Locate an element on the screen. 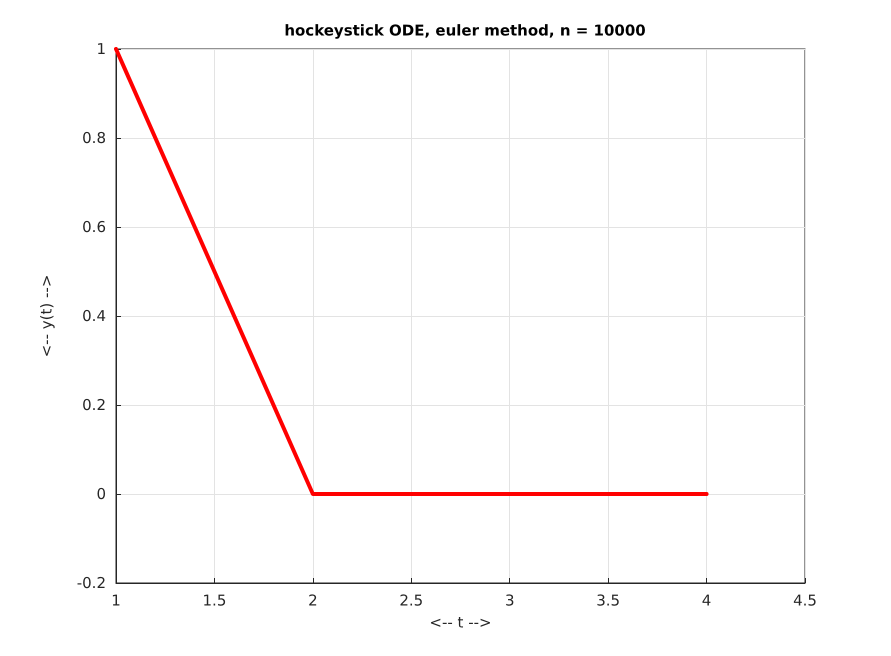 This screenshot has height=656, width=891. y-tick-label: 1 is located at coordinates (101, 49).